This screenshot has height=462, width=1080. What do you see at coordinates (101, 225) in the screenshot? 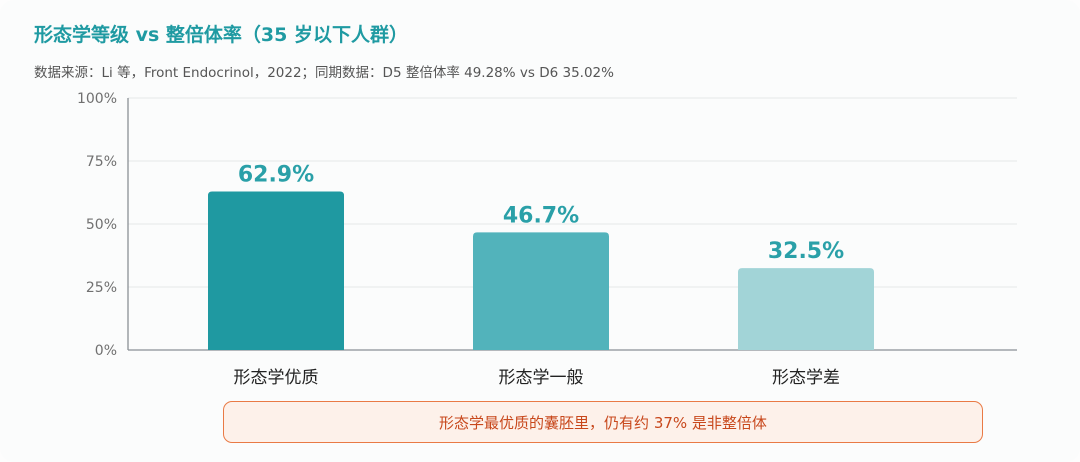
I see `y-tick-label: 50%` at bounding box center [101, 225].